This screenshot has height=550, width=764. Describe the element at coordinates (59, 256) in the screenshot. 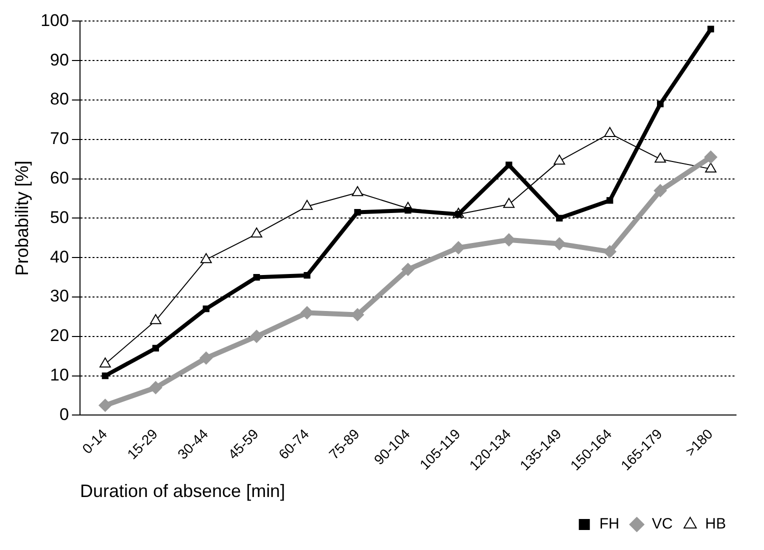

I see `y-tick-label: 40` at that location.